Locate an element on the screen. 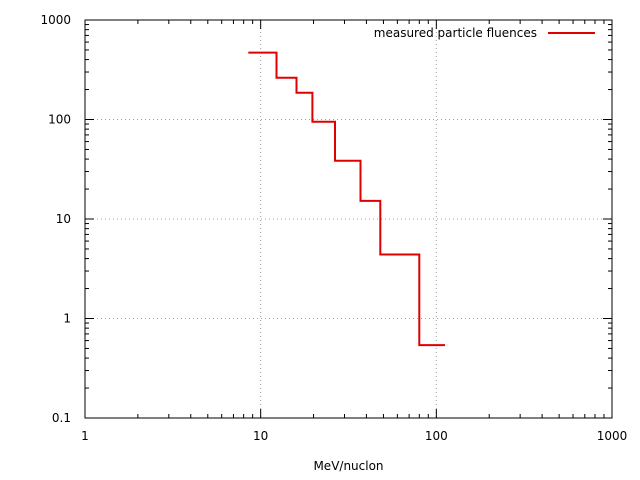 The image size is (640, 480). x-axis-title: MeV/nuclon is located at coordinates (348, 466).